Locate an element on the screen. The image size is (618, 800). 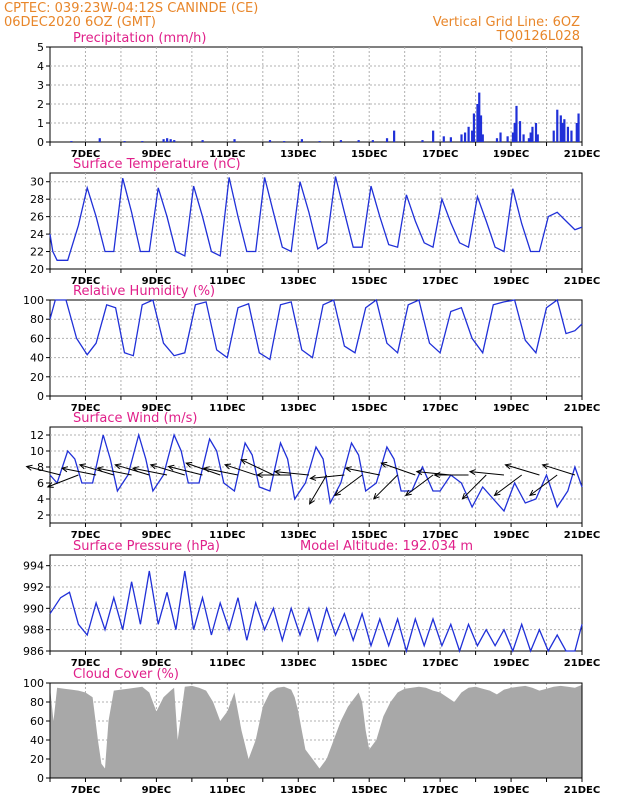
panel4-xtick-label: 7DEC is located at coordinates (85, 535).